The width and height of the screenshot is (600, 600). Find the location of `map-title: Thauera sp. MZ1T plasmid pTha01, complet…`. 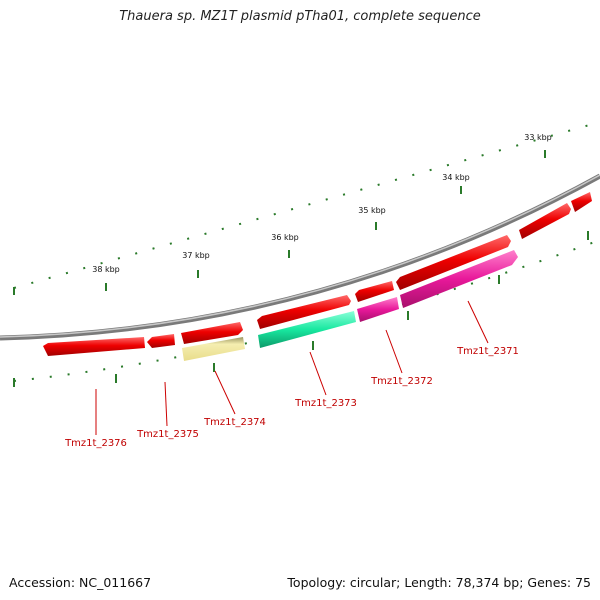

map-title: Thauera sp. MZ1T plasmid pTha01, complet… is located at coordinates (300, 16).